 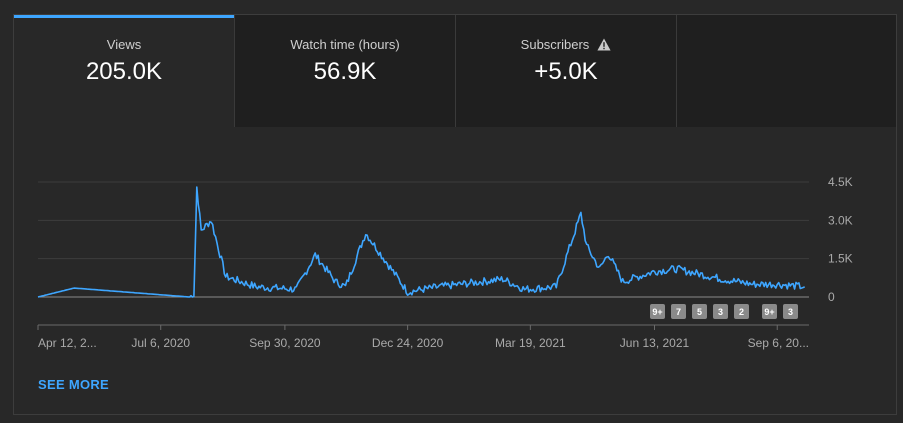 What do you see at coordinates (285, 343) in the screenshot?
I see `x-tick-label: Sep 30, 2020` at bounding box center [285, 343].